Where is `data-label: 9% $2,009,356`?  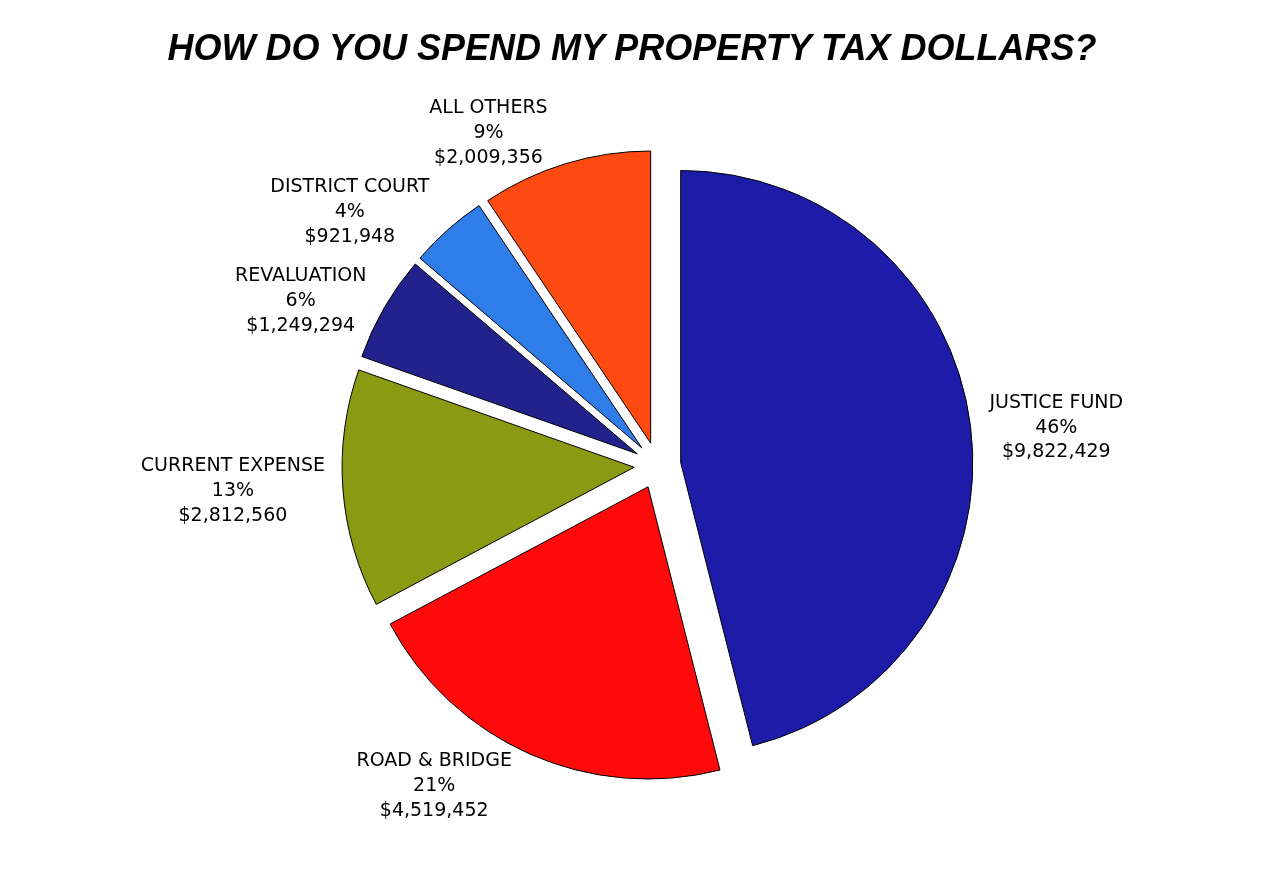
data-label: 9% $2,009,356 is located at coordinates (488, 143).